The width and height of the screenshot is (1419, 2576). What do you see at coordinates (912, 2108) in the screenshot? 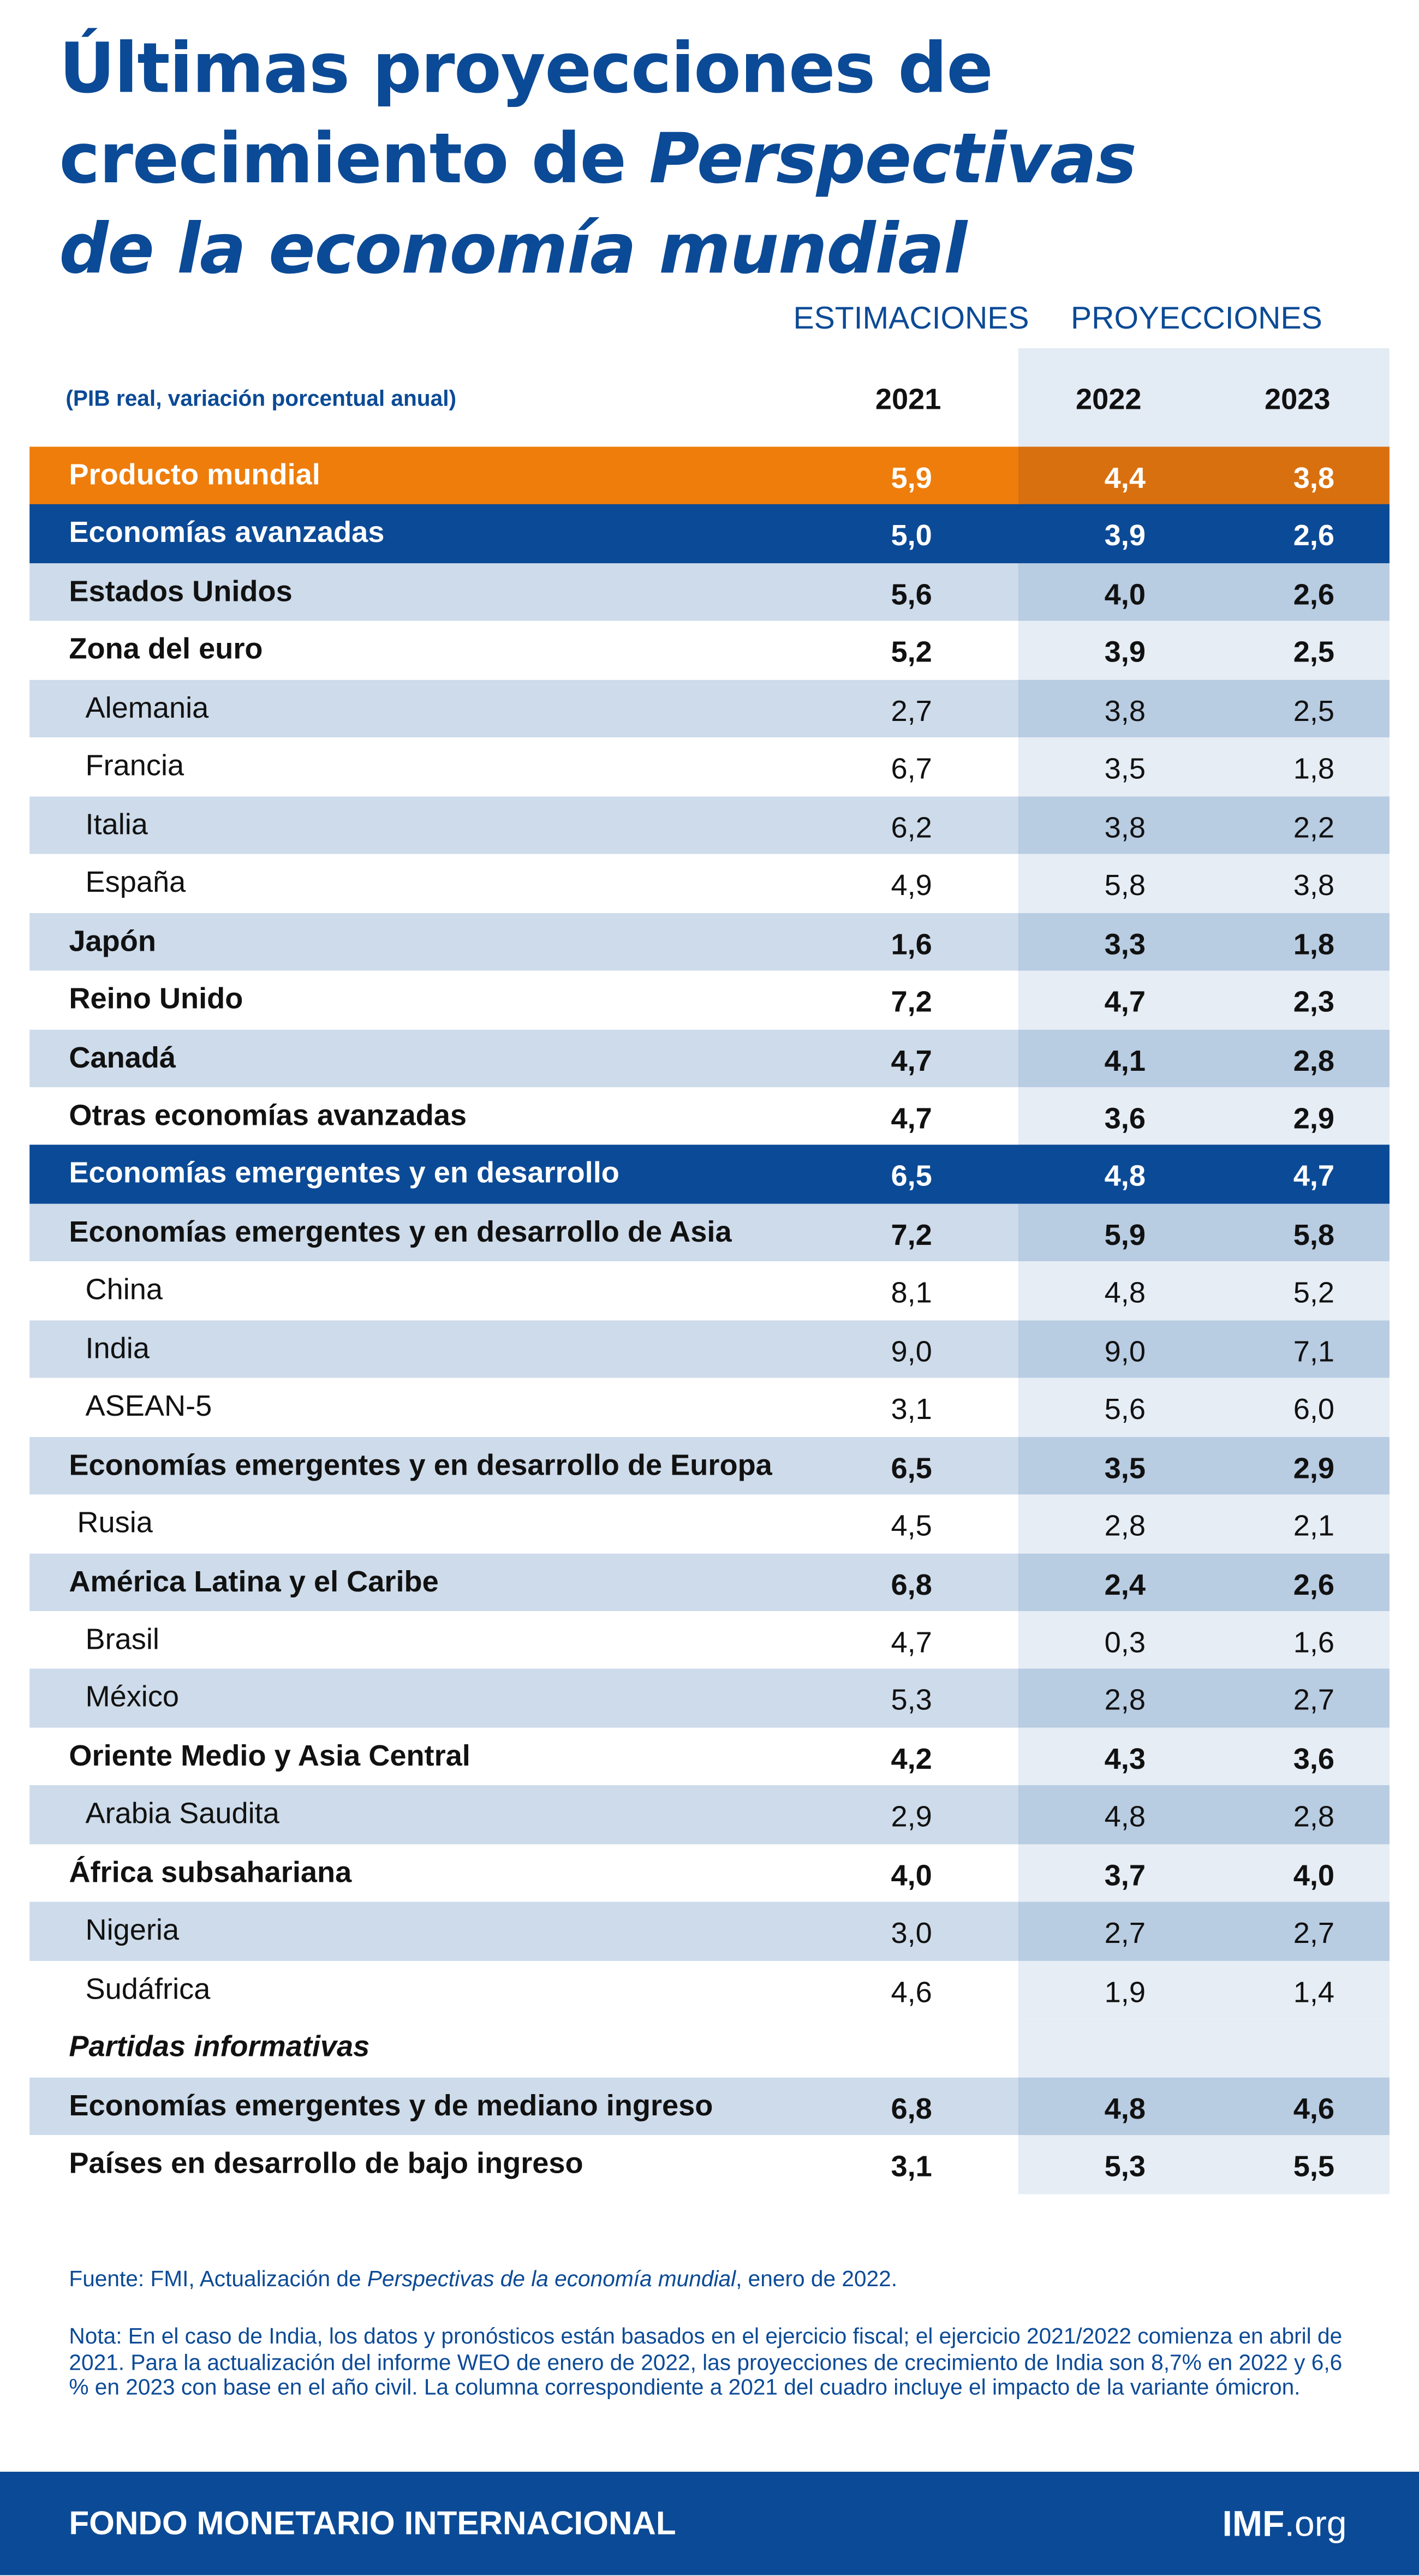
I see `cell-value: 6,8` at bounding box center [912, 2108].